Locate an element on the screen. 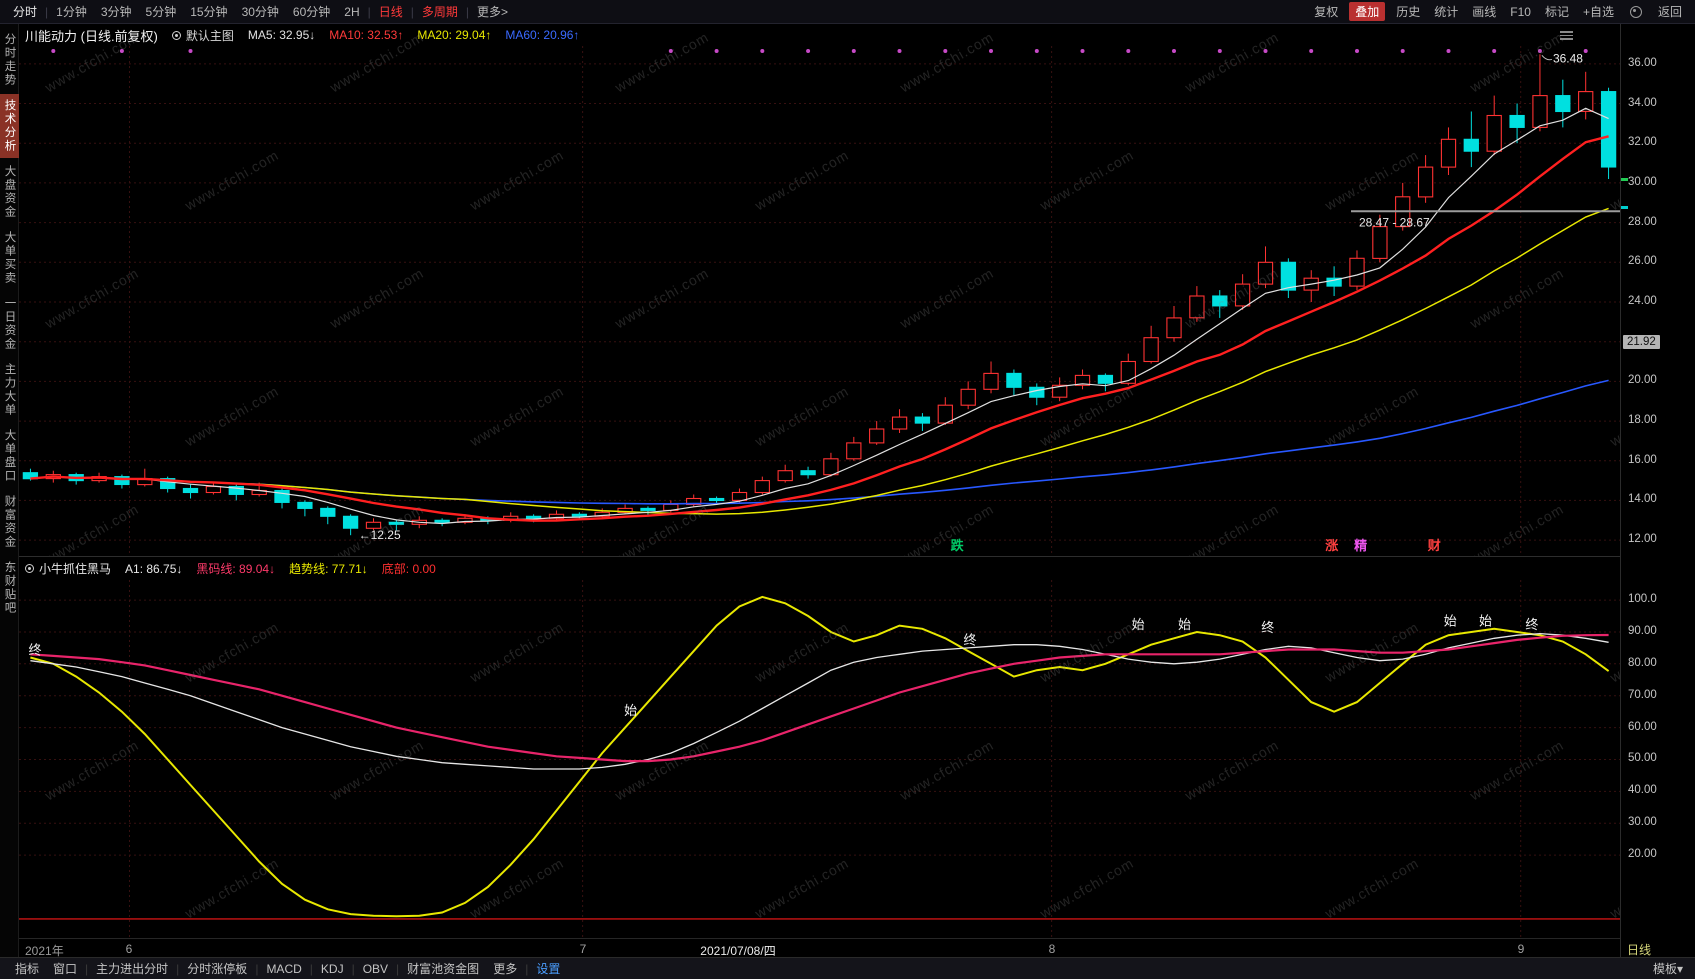  sidebar-item: 财富资金 is located at coordinates (9, 522).